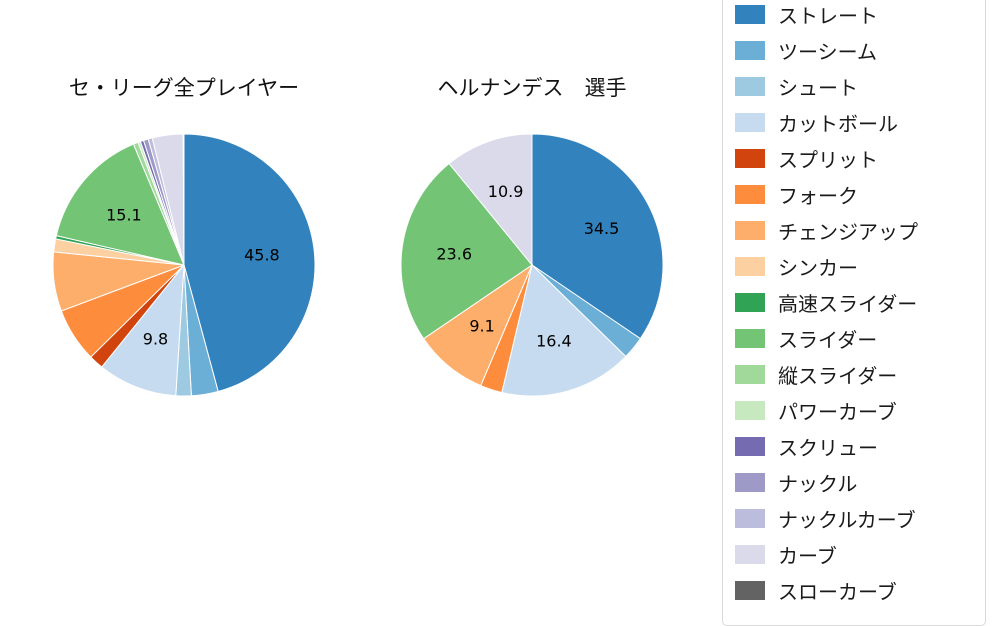  What do you see at coordinates (838, 123) in the screenshot?
I see `legend-label-cutball: カットボール` at bounding box center [838, 123].